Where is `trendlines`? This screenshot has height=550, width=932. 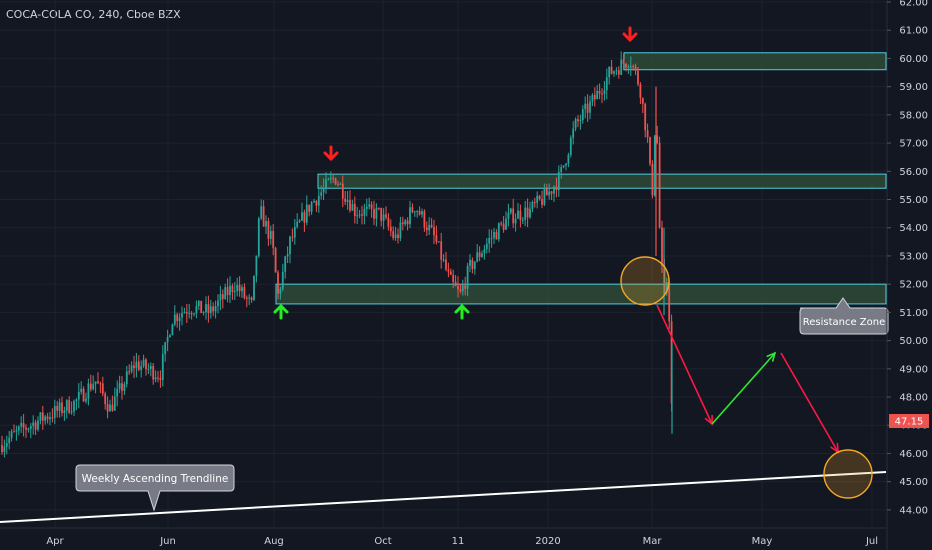 trendlines is located at coordinates (443, 497).